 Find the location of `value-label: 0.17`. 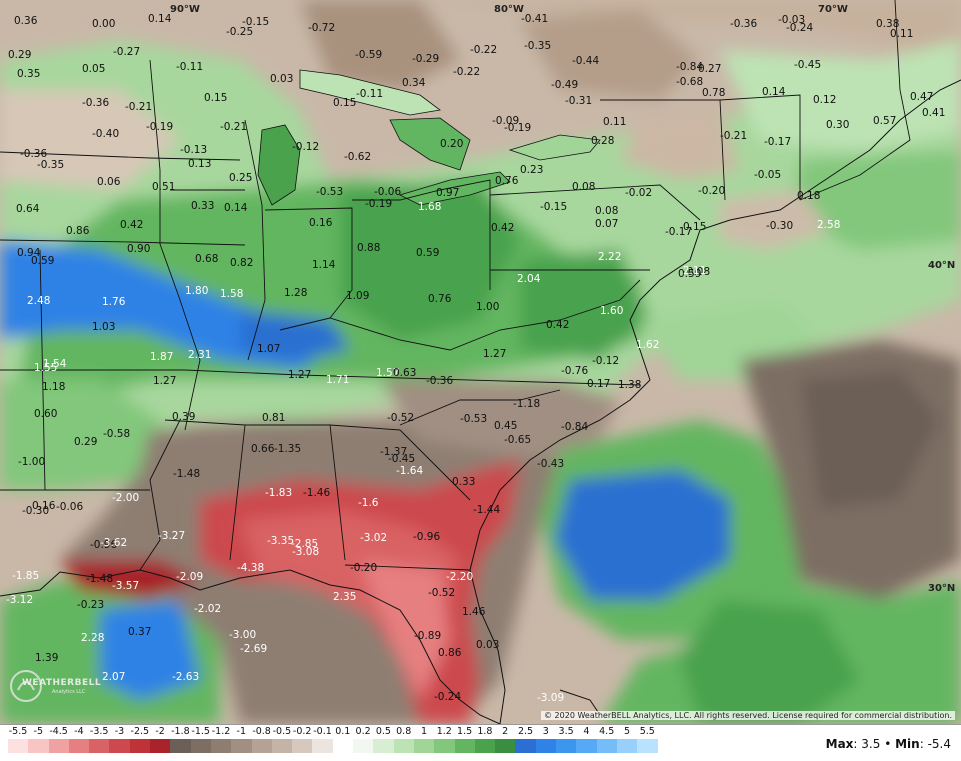

value-label: 0.17 is located at coordinates (598, 384).